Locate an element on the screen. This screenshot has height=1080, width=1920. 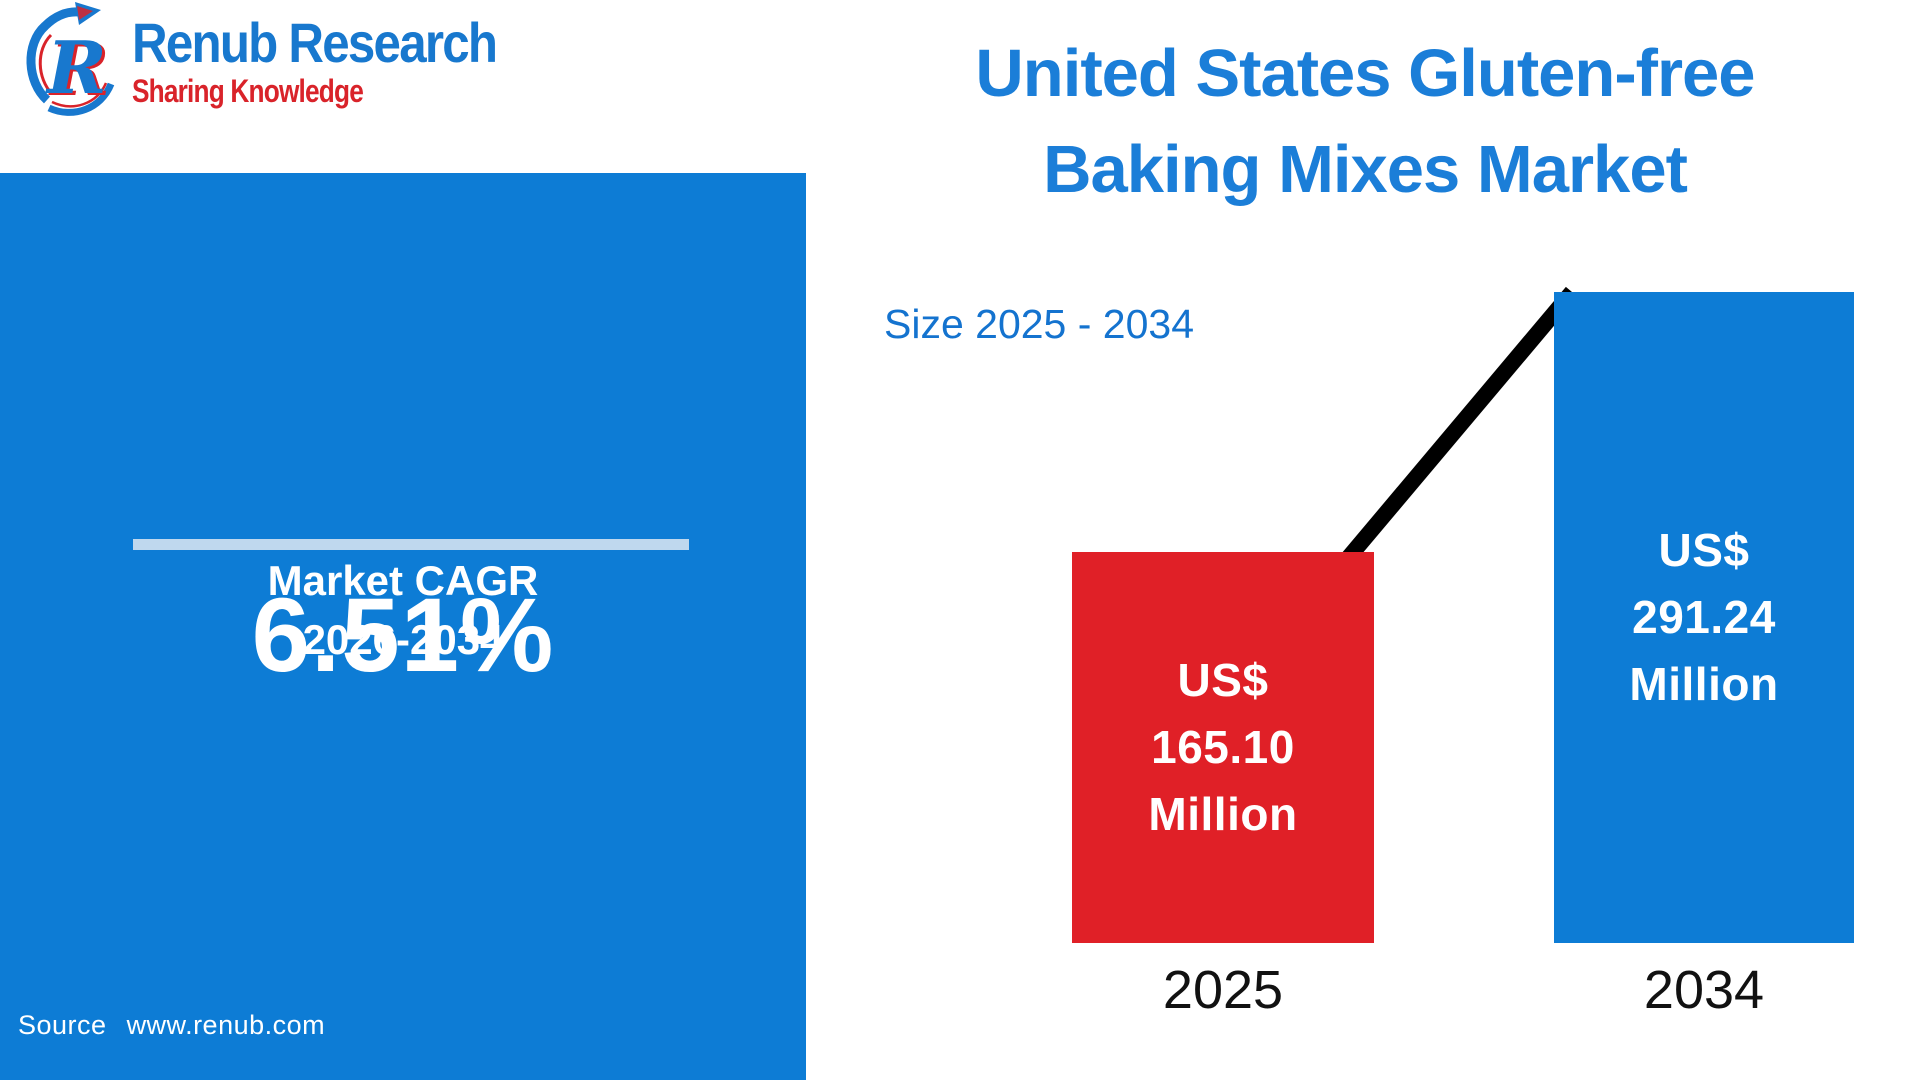
bar-2034-label-value: 291.24 is located at coordinates (1704, 617).